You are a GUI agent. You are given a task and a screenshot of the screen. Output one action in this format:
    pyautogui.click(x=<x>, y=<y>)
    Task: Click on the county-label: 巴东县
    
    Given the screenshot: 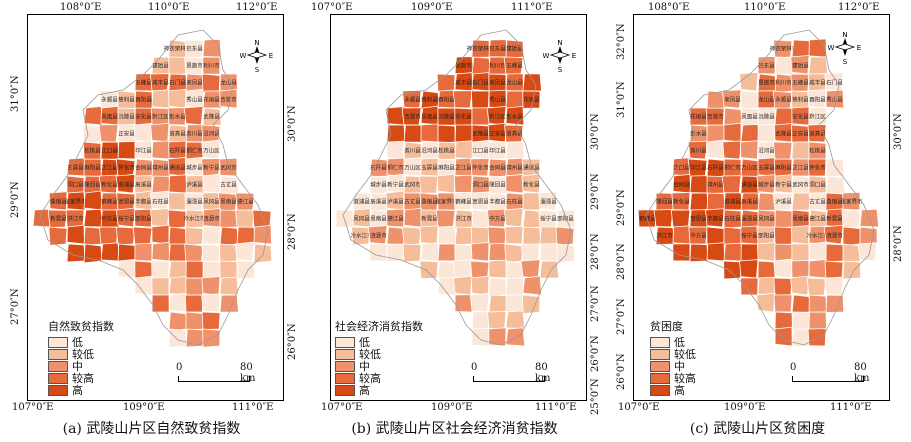 What is the action you would take?
    pyautogui.click(x=194, y=49)
    